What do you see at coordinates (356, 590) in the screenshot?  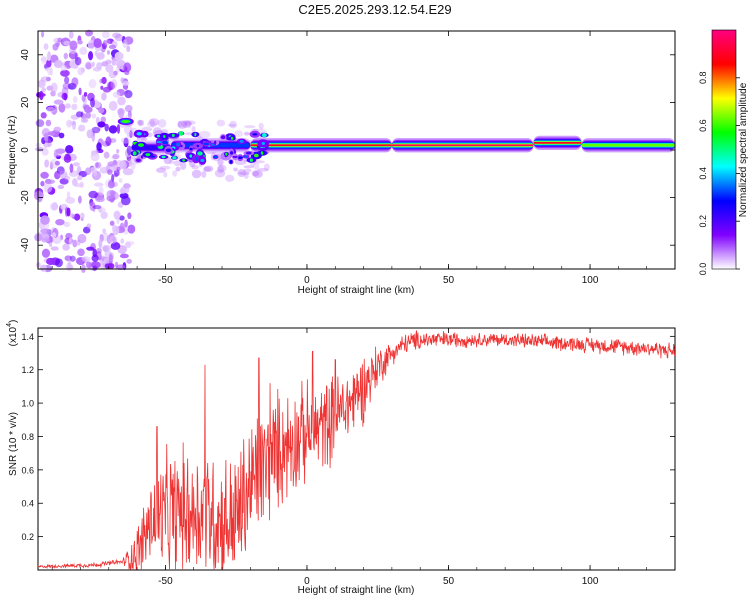 I see `snr-x-axis-label: Height of straight line (km)` at bounding box center [356, 590].